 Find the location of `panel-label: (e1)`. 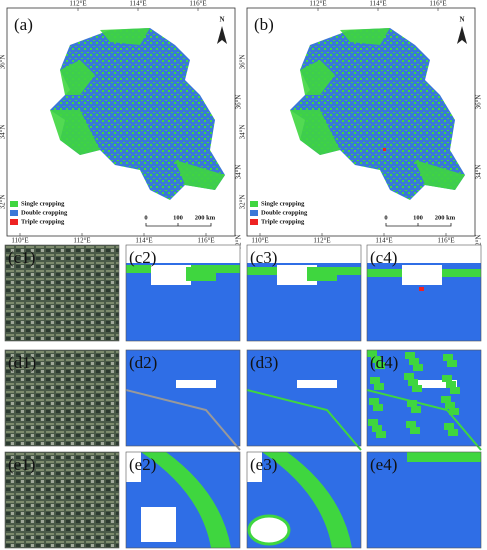

panel-label: (e1) is located at coordinates (21, 464).